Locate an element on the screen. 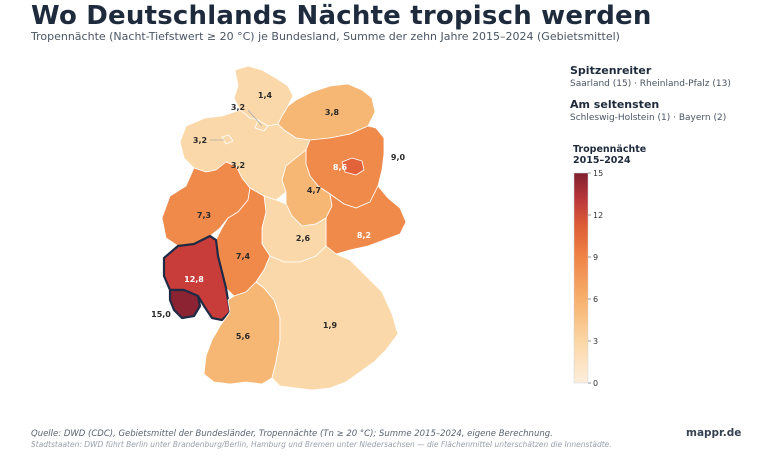 This screenshot has height=456, width=760. legend-title: Tropennächte 2015–2024 is located at coordinates (609, 155).